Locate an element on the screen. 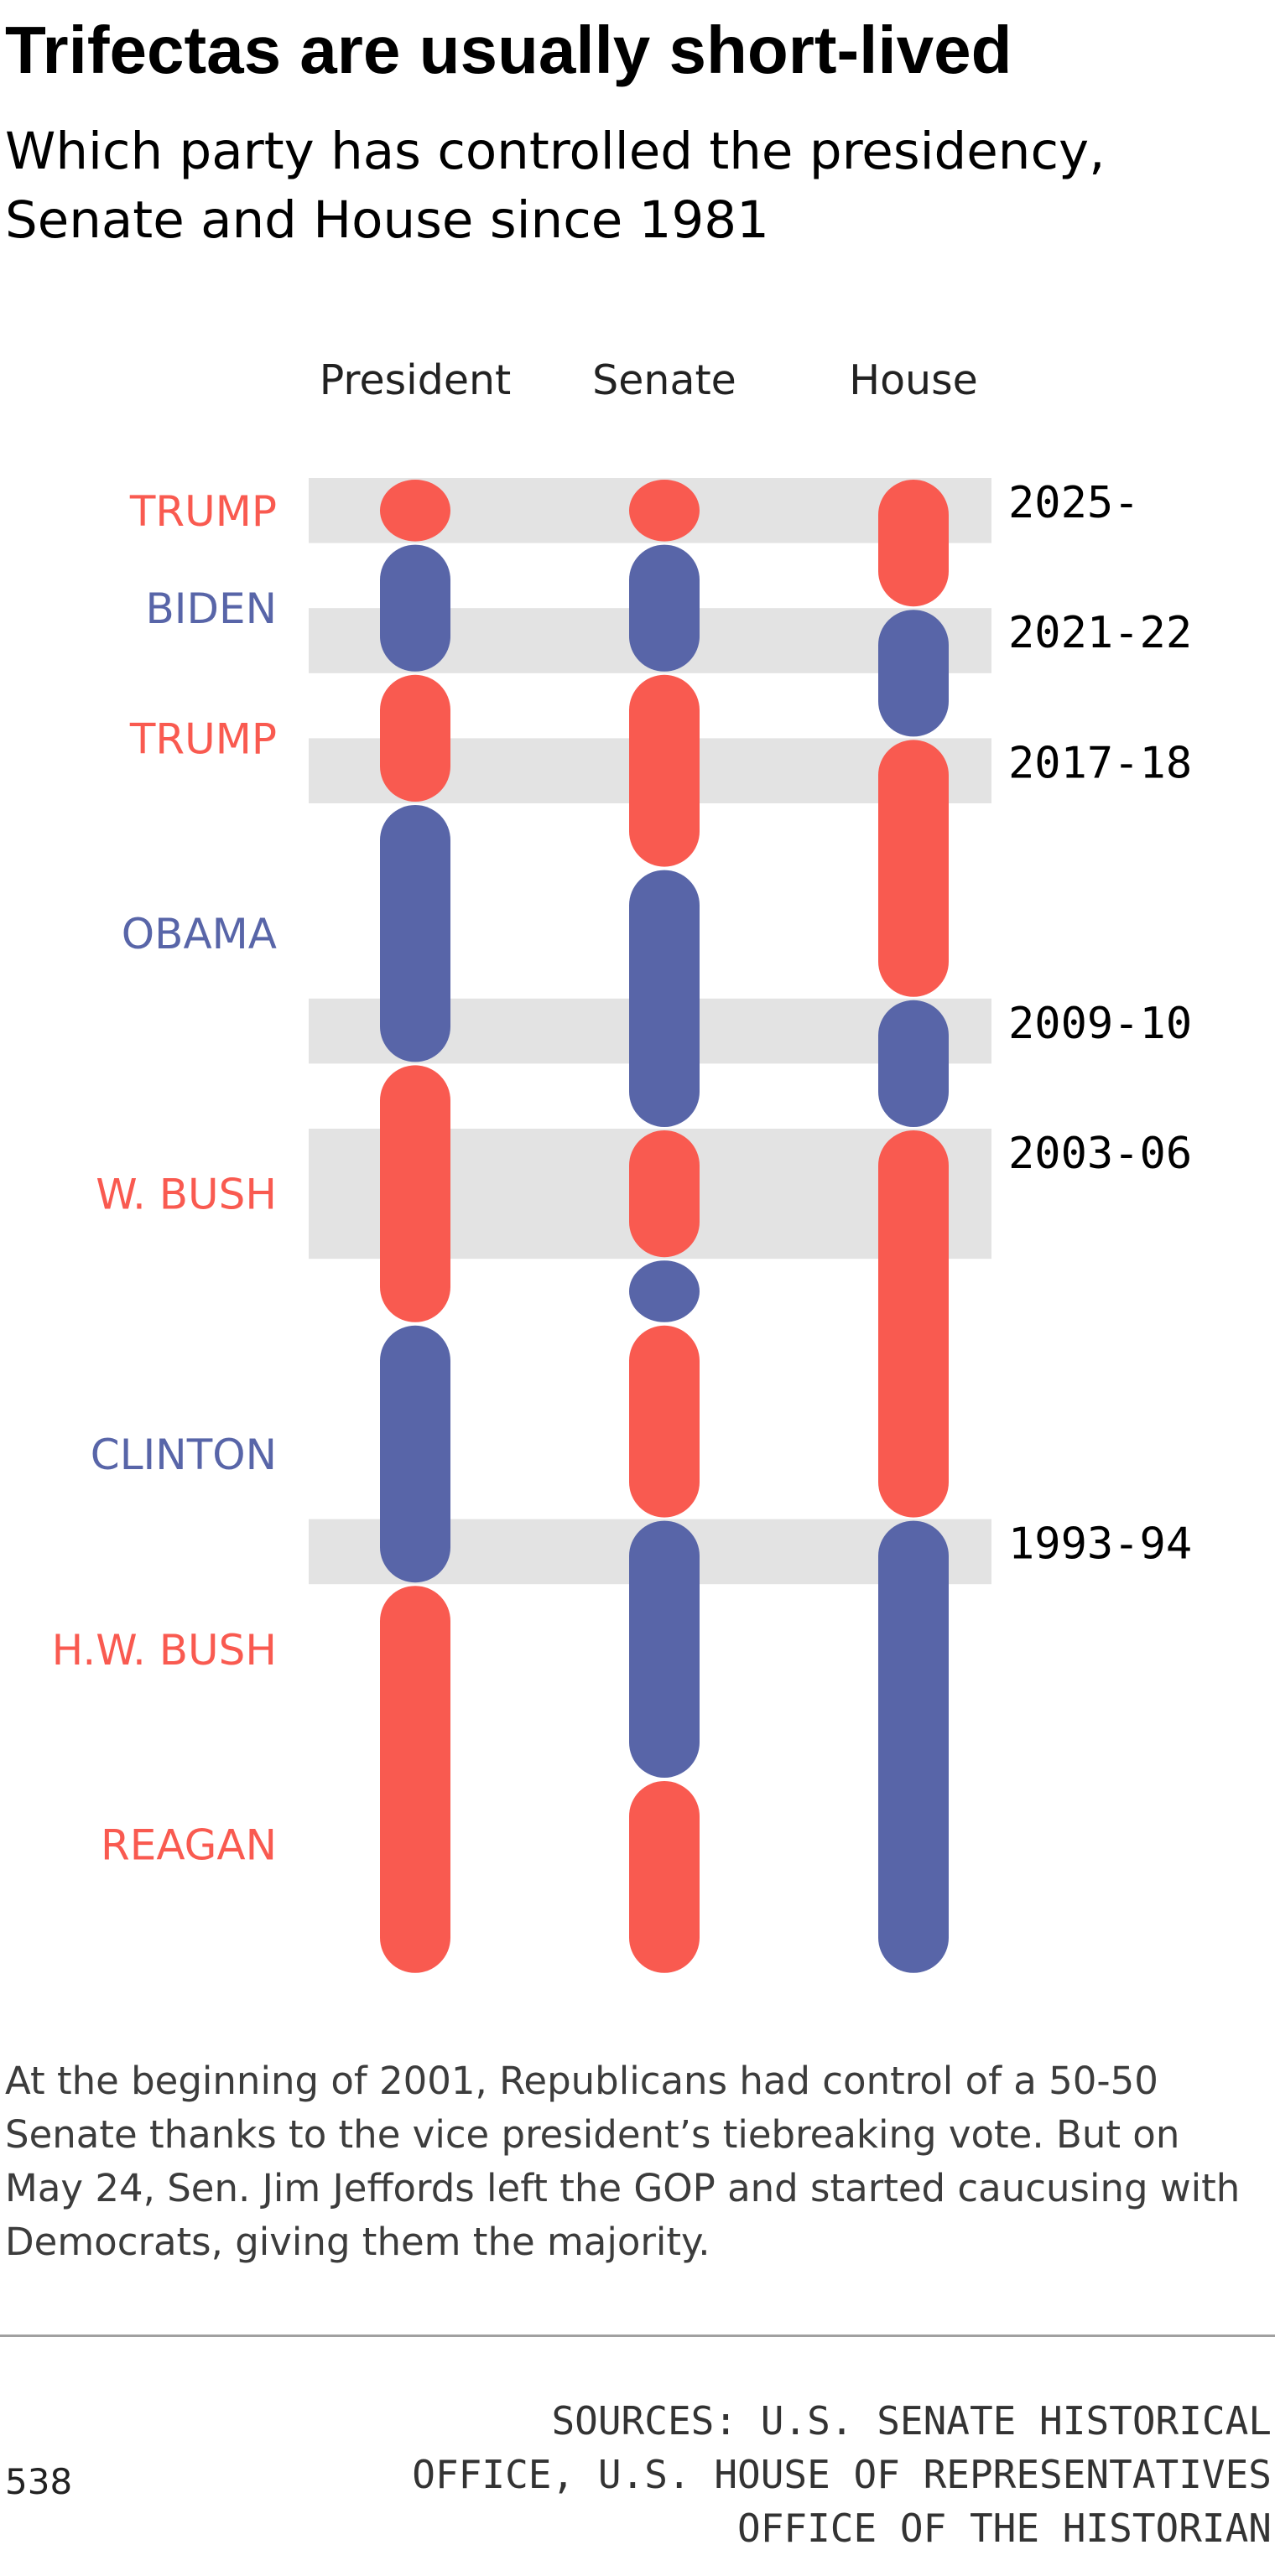 Image resolution: width=1275 pixels, height=2576 pixels. sources-line: OFFICE OF THE HISTORIAN is located at coordinates (1004, 2528).